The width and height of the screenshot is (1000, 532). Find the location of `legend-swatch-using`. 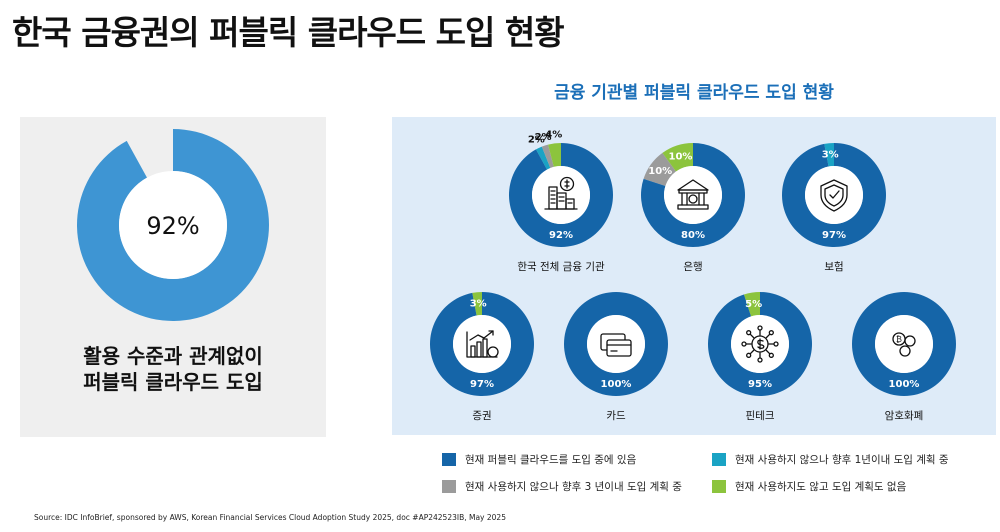

legend-swatch-using is located at coordinates (449, 459).